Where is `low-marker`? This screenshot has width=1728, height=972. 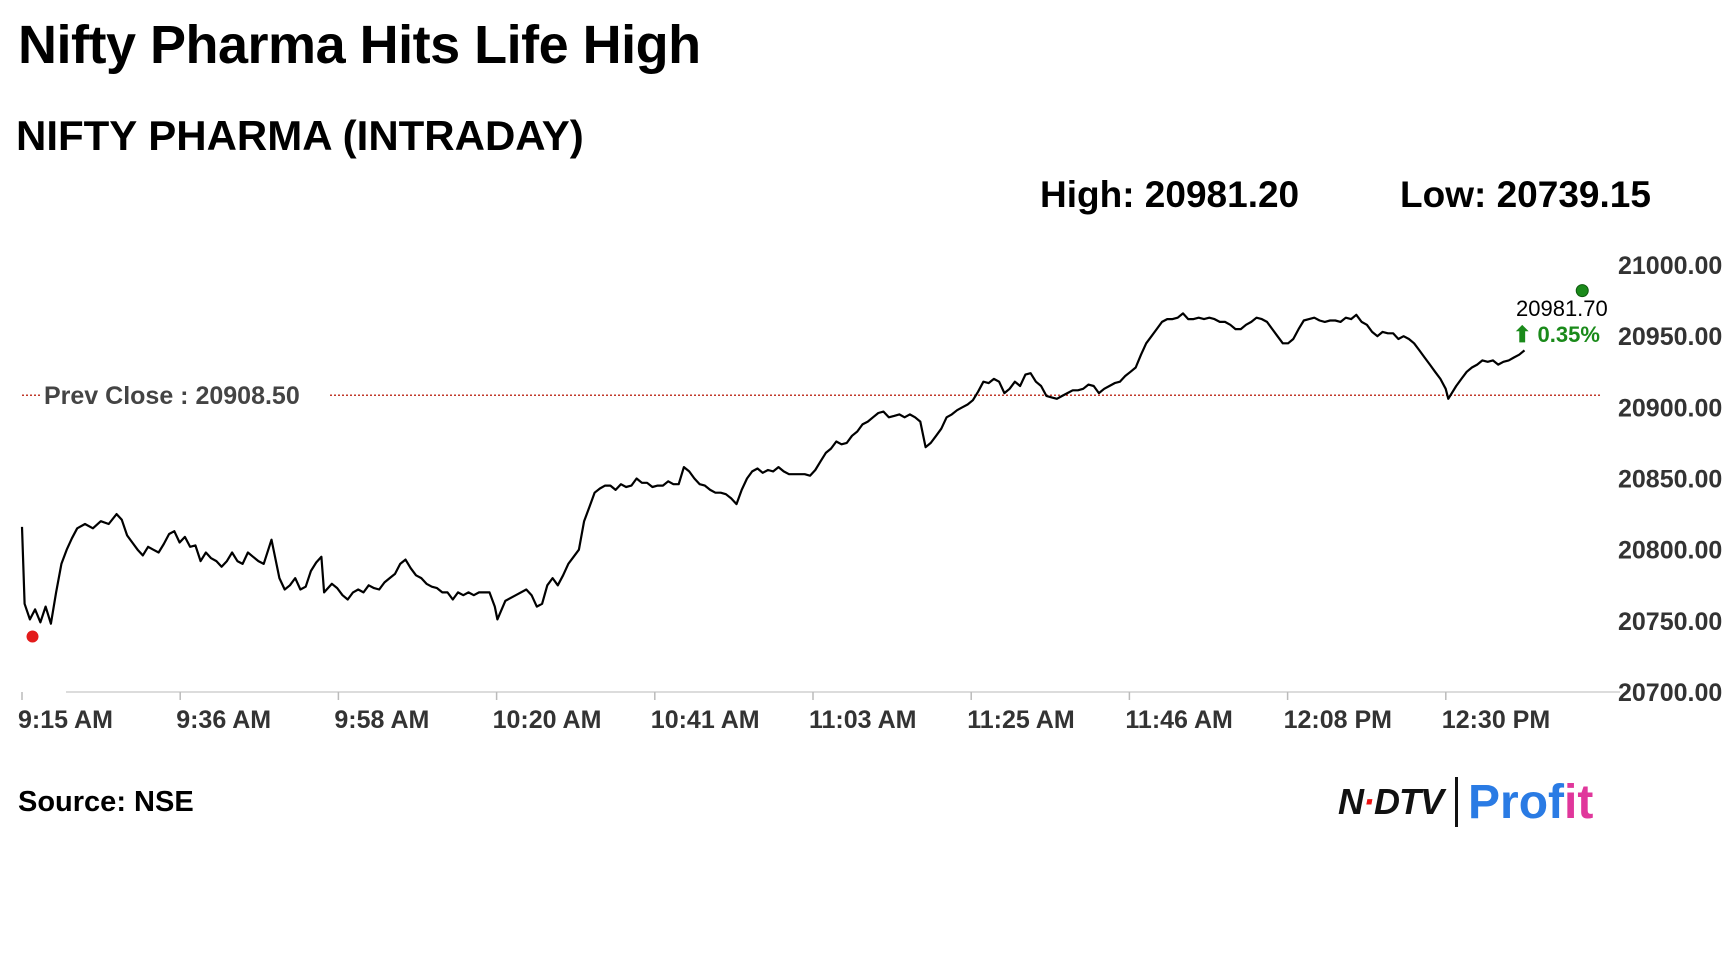
low-marker is located at coordinates (32, 636).